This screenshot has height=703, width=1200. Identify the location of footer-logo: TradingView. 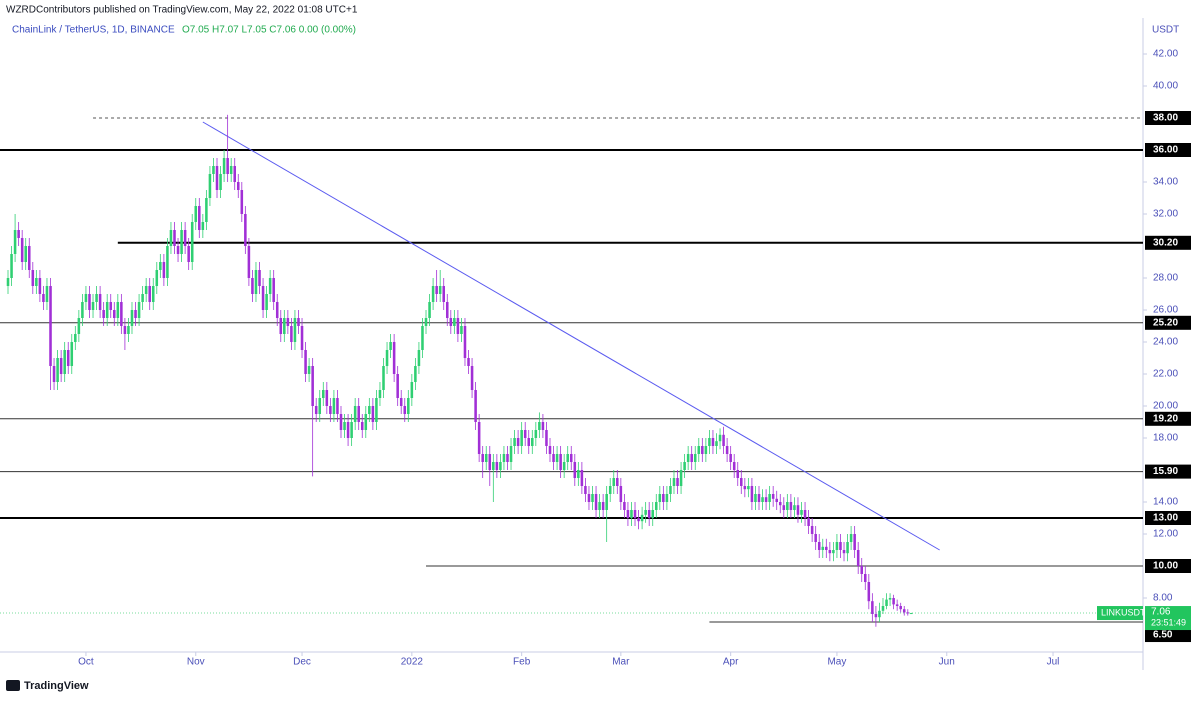
(47, 686).